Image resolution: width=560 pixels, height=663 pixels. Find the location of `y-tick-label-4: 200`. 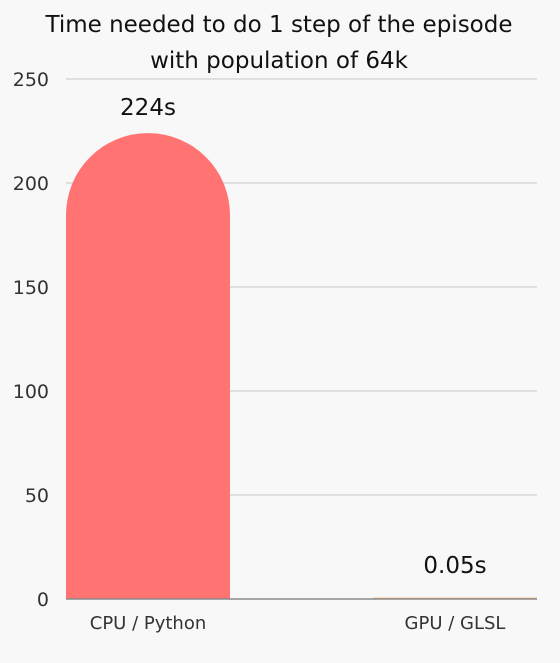

y-tick-label-4: 200 is located at coordinates (31, 184).